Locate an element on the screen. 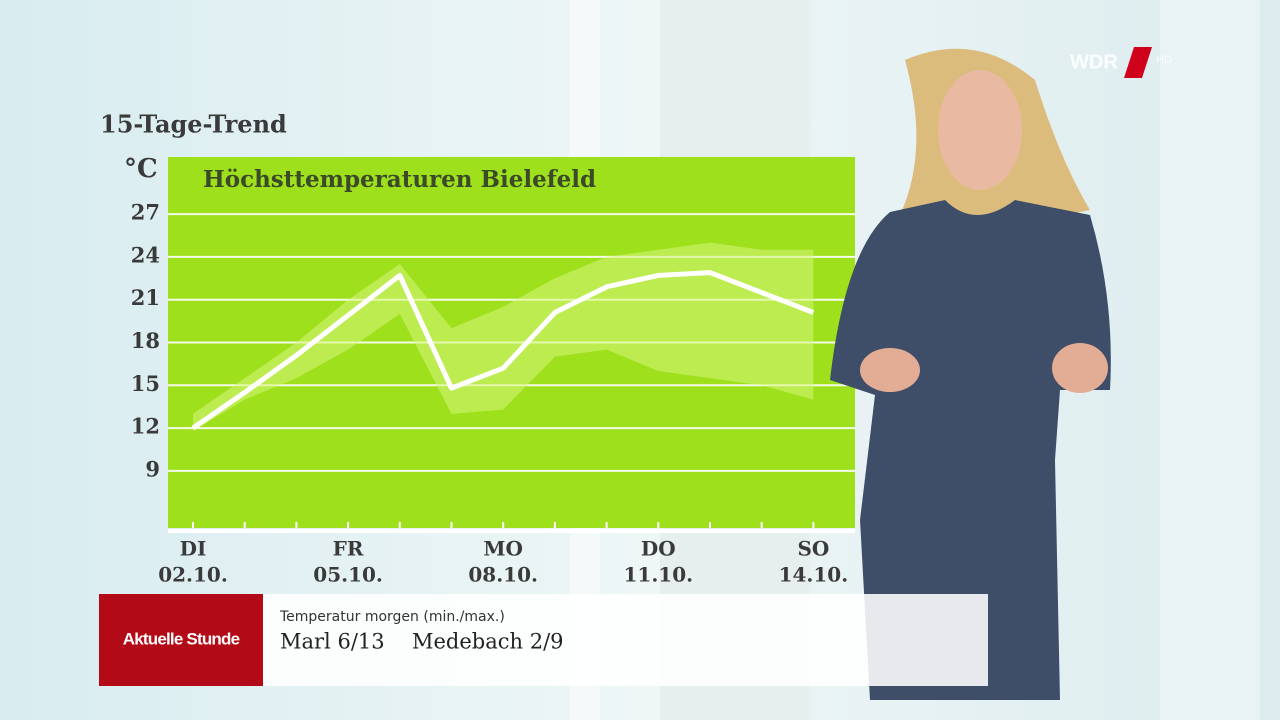 The height and width of the screenshot is (724, 1280). logo-text: WDR is located at coordinates (1094, 62).